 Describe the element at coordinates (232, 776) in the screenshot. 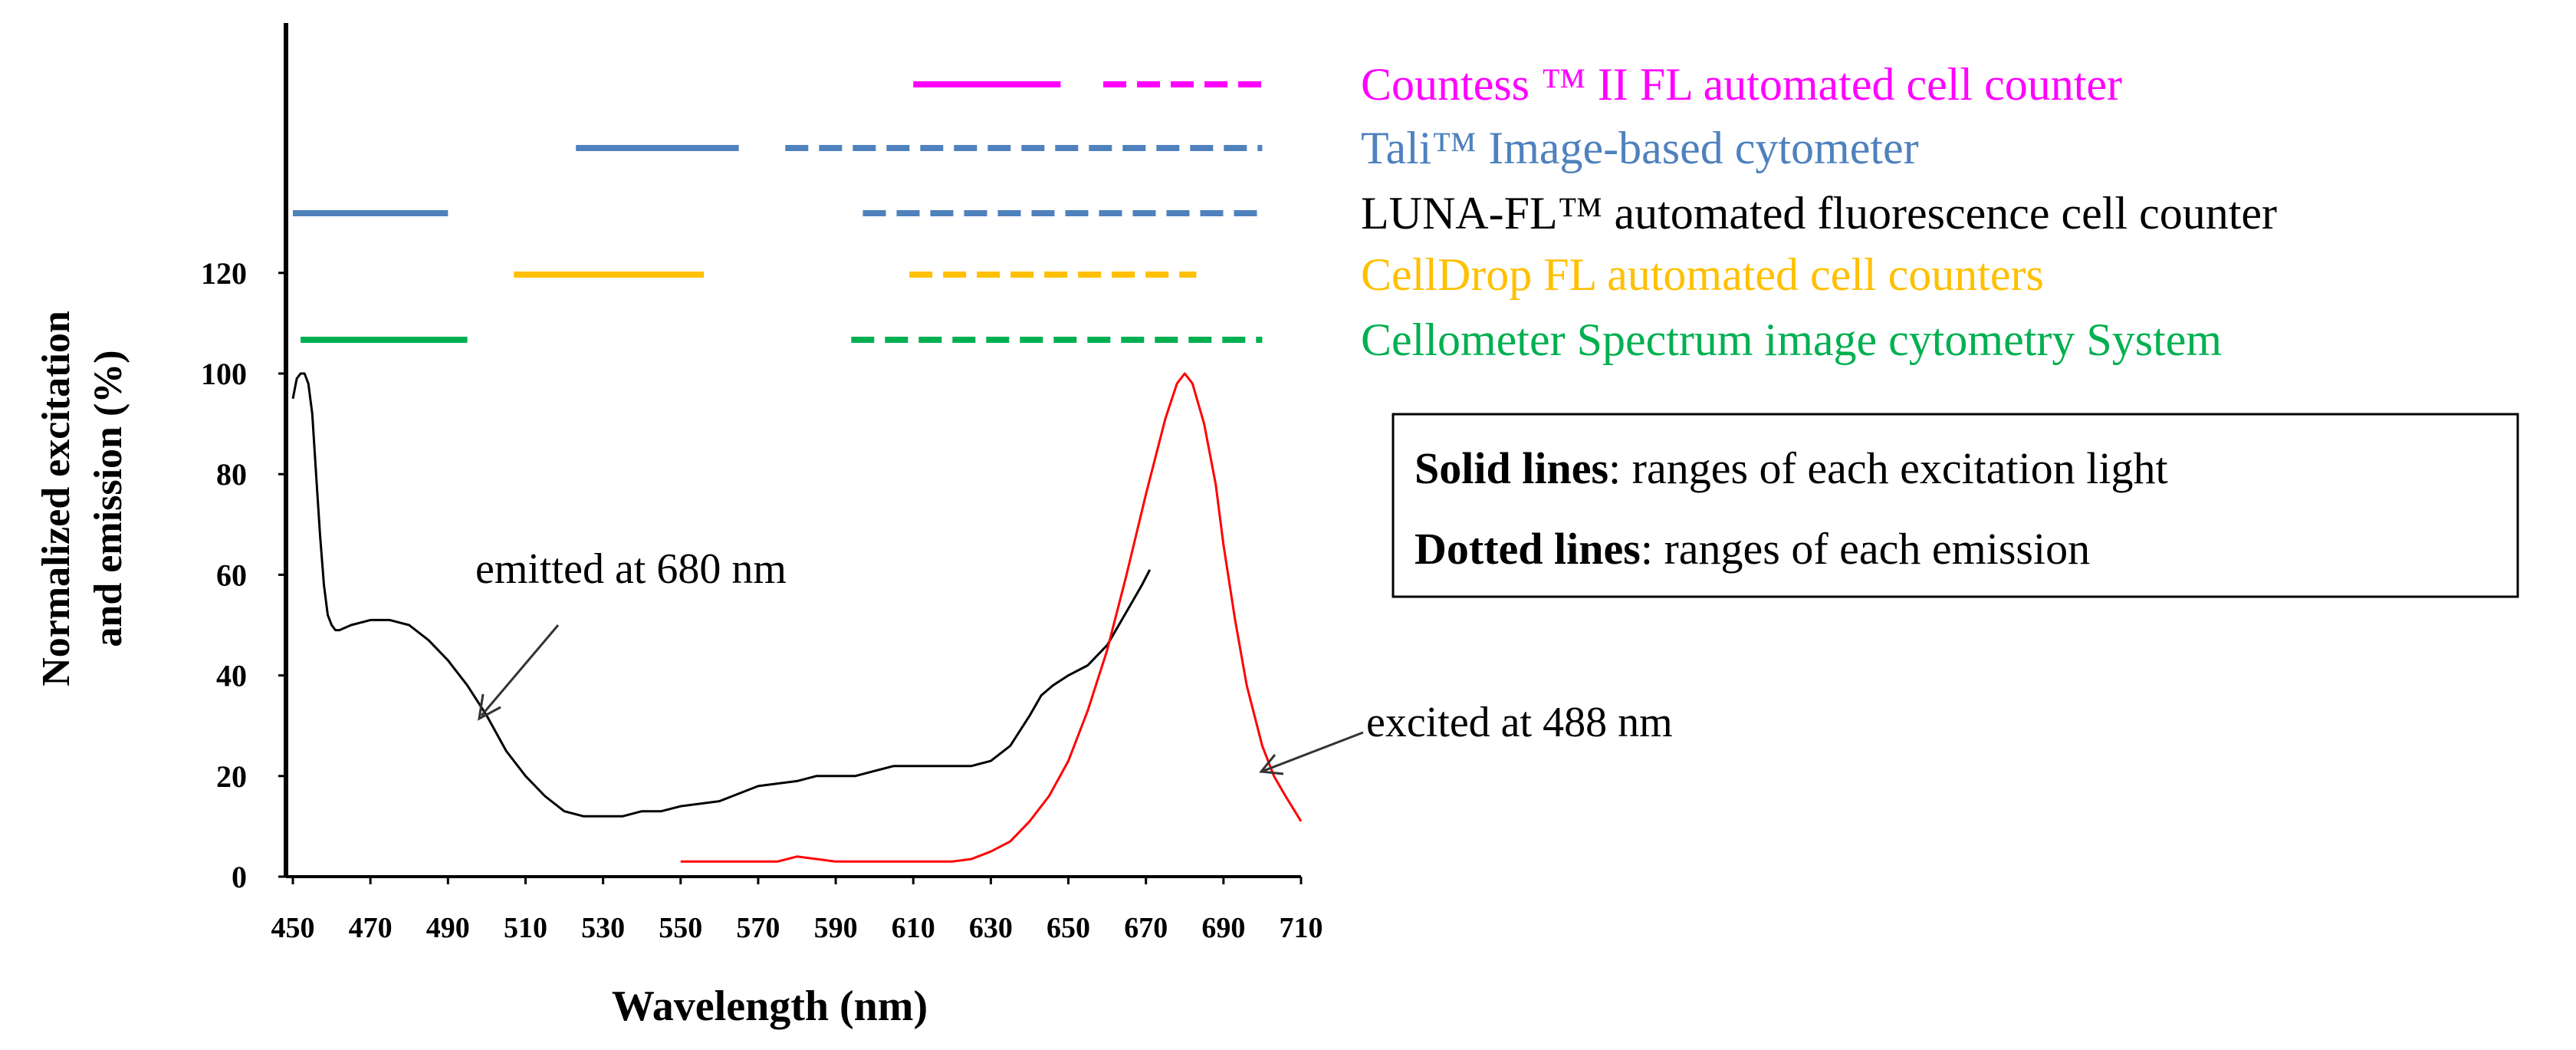

I see `y-tick-label: 20` at that location.